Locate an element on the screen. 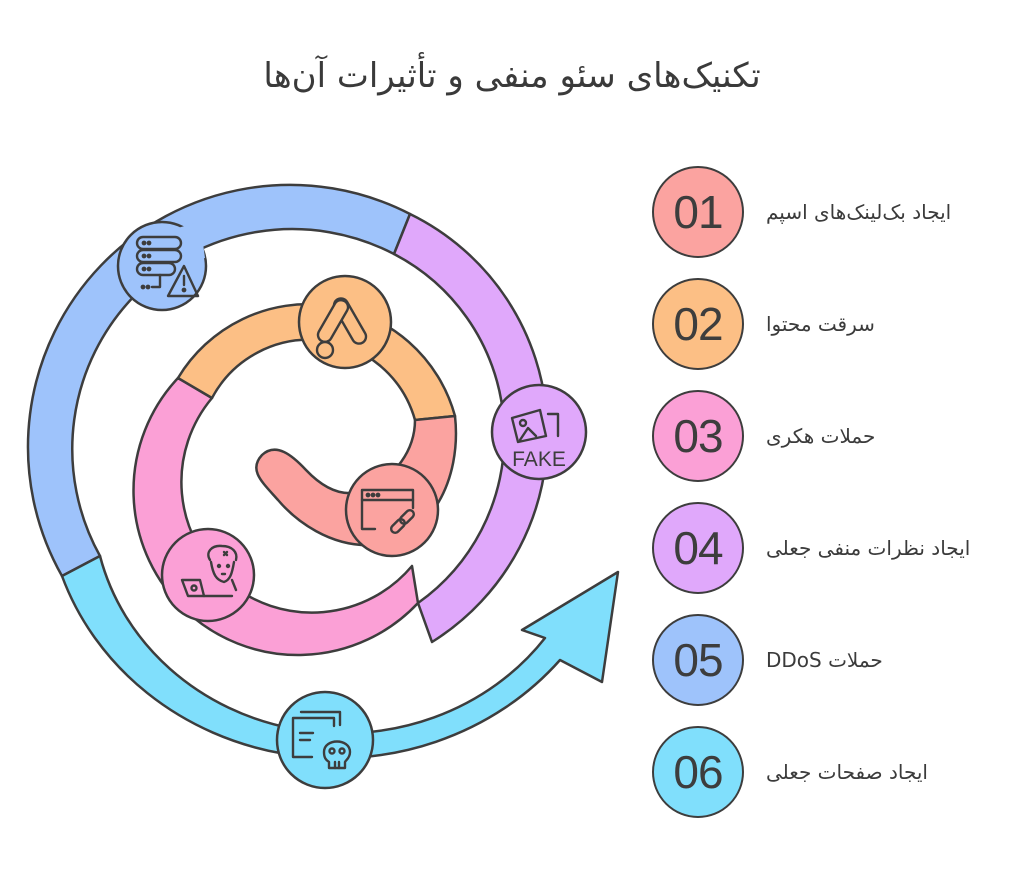  legend-item-06: 06 ایجاد صفحات جعلی is located at coordinates (832, 772).